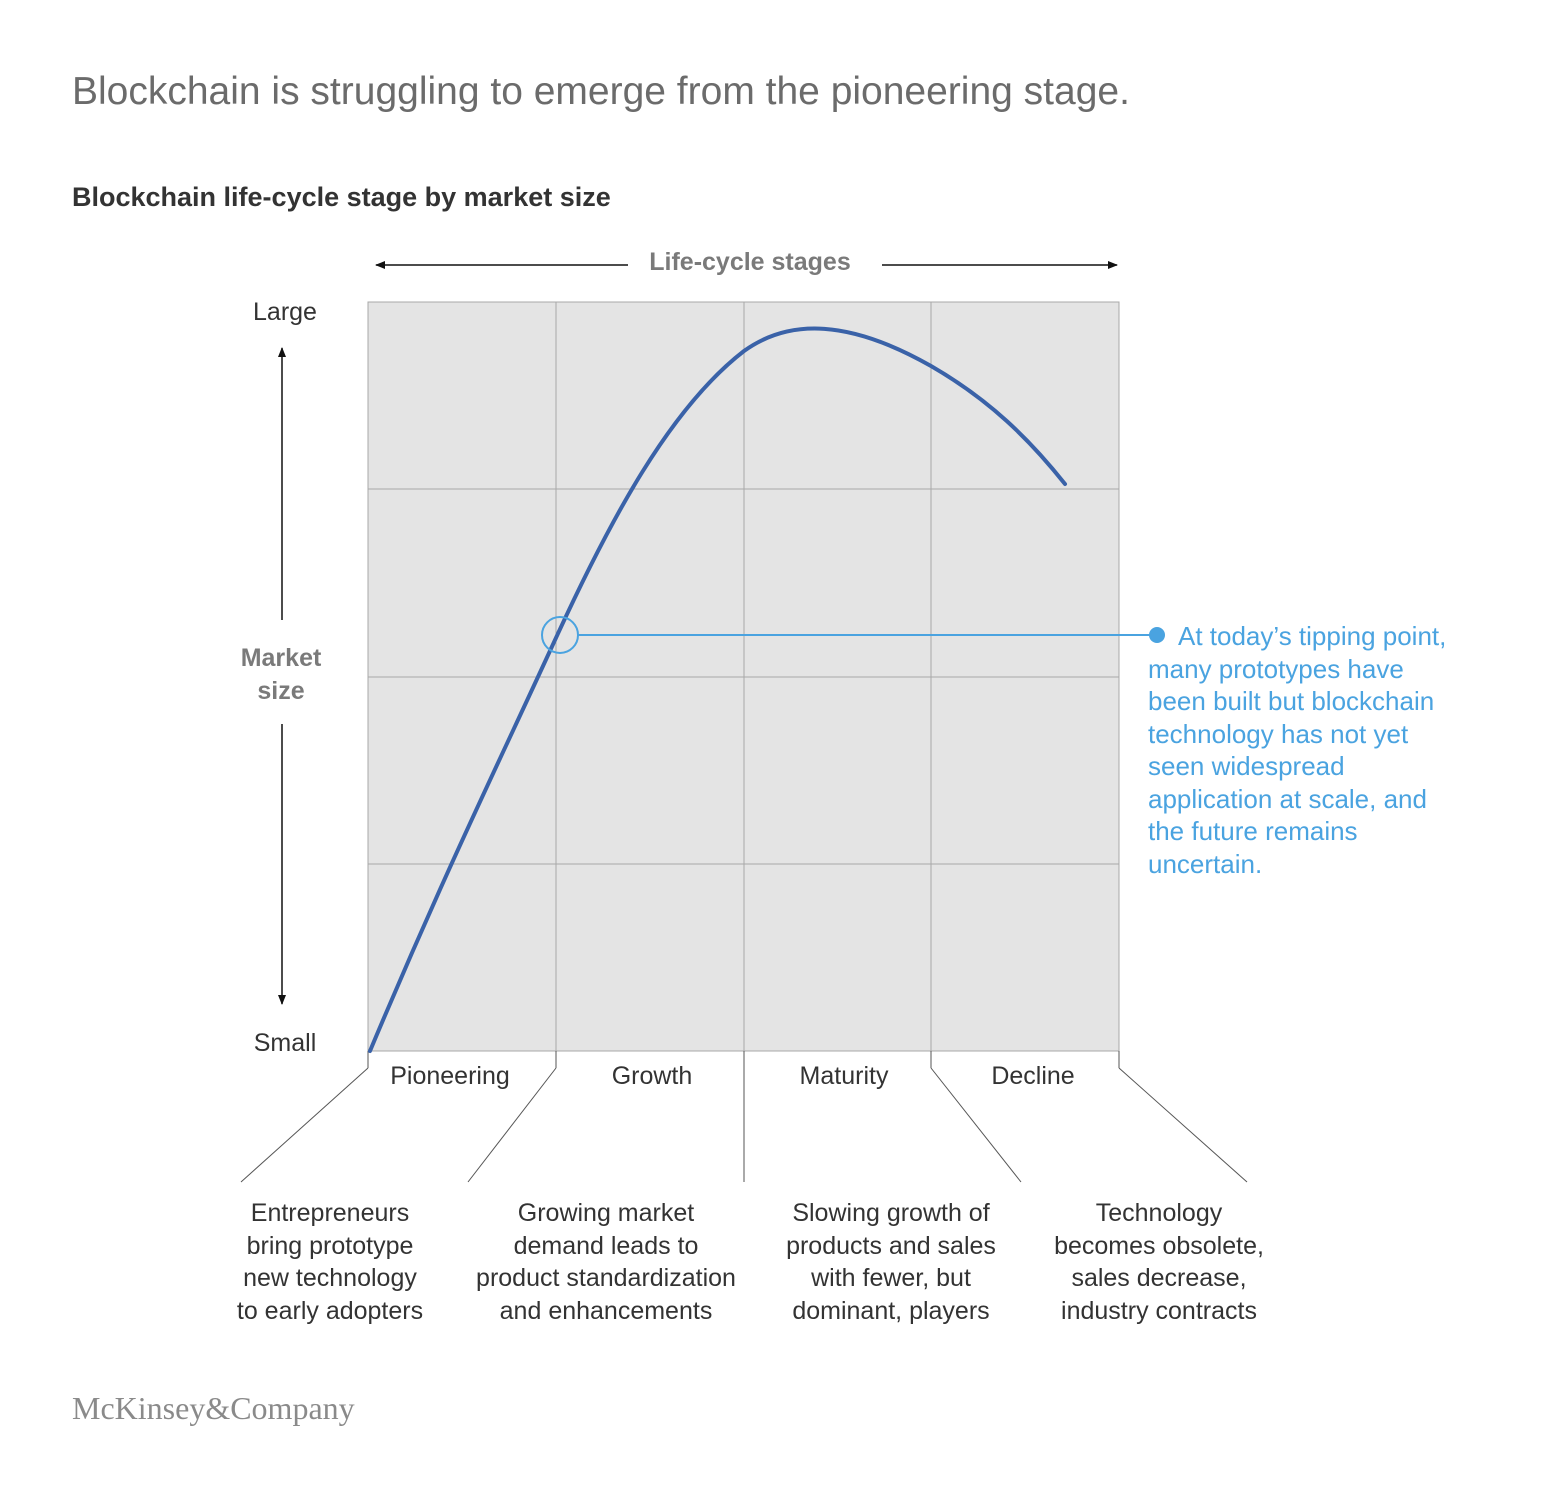 Image resolution: width=1558 pixels, height=1494 pixels. Describe the element at coordinates (285, 312) in the screenshot. I see `y-axis-top-label: Large` at that location.